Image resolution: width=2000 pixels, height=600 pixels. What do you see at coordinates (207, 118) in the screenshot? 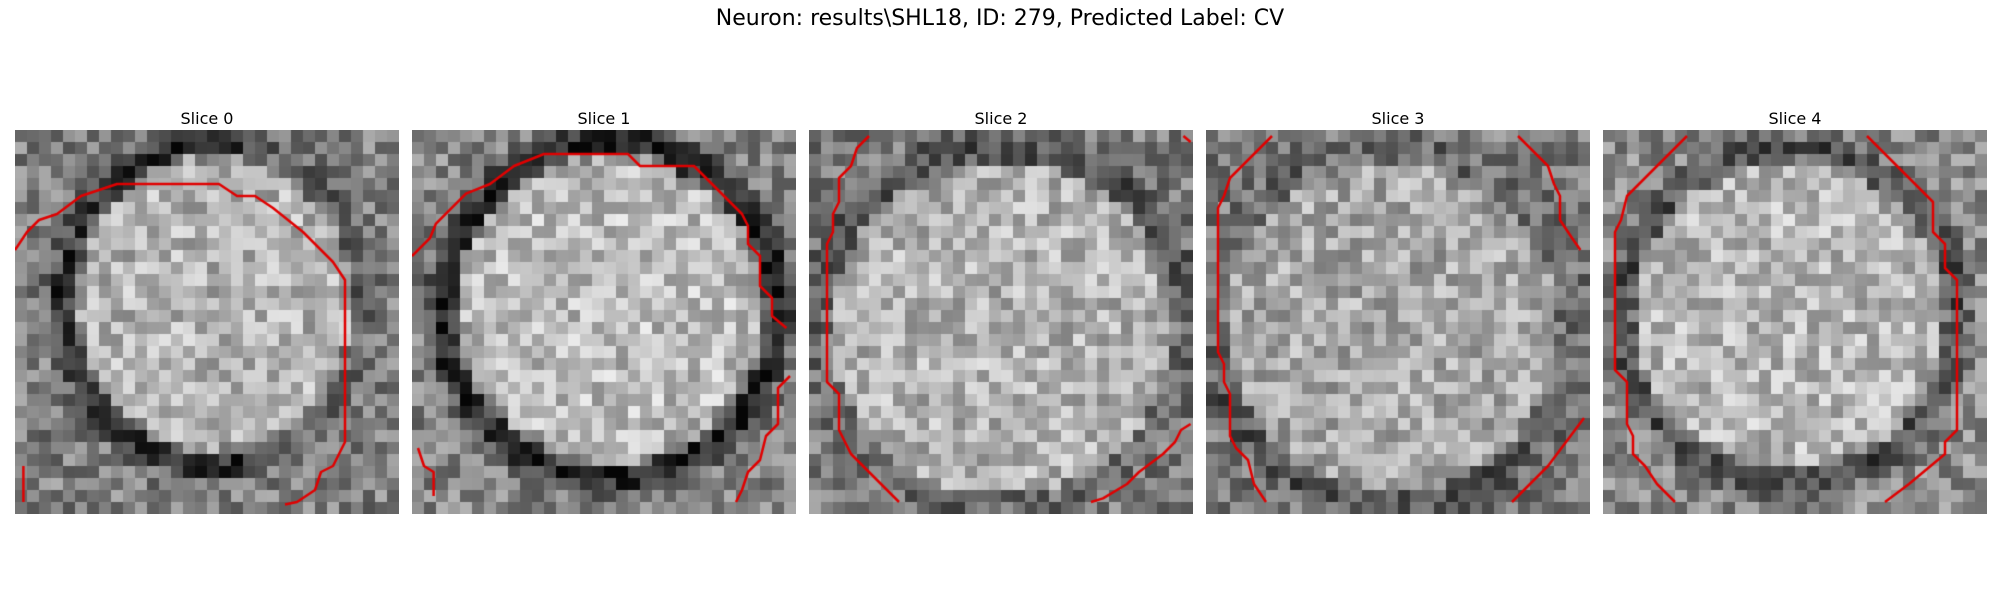
I see `slice-title: Slice 0` at bounding box center [207, 118].